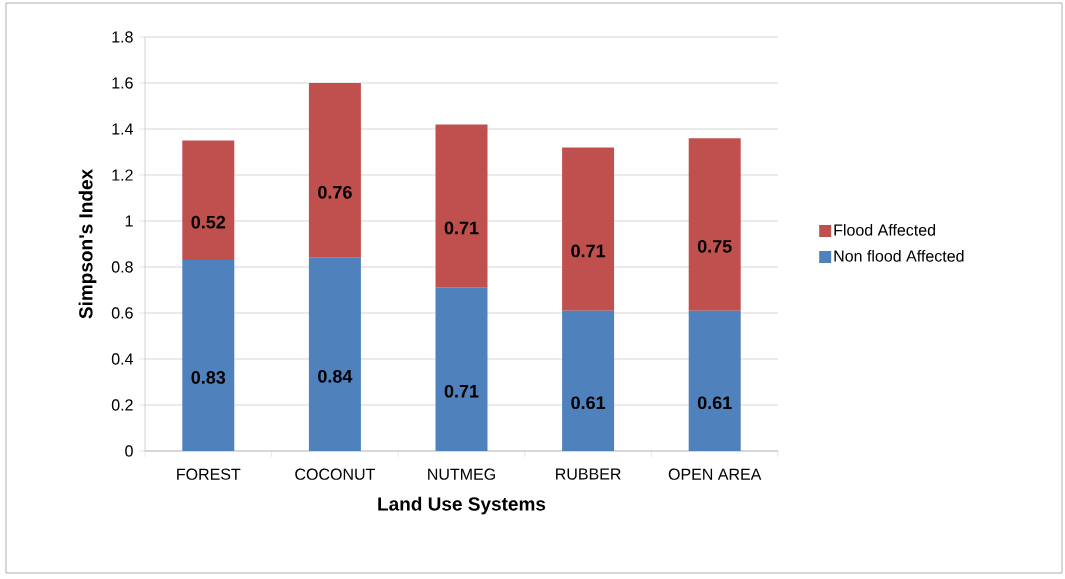 This screenshot has height=579, width=1065. What do you see at coordinates (122, 175) in the screenshot?
I see `y-tick-label: 1.2` at bounding box center [122, 175].